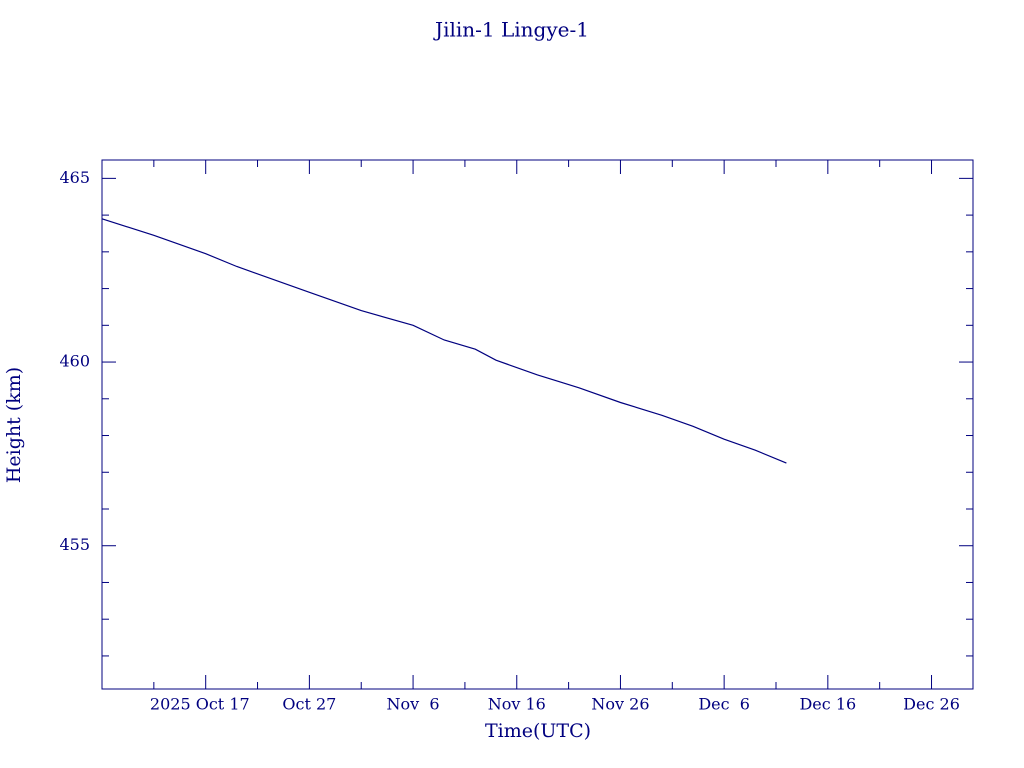 The image size is (1024, 768). What do you see at coordinates (74, 544) in the screenshot?
I see `y-tick-label: 455` at bounding box center [74, 544].